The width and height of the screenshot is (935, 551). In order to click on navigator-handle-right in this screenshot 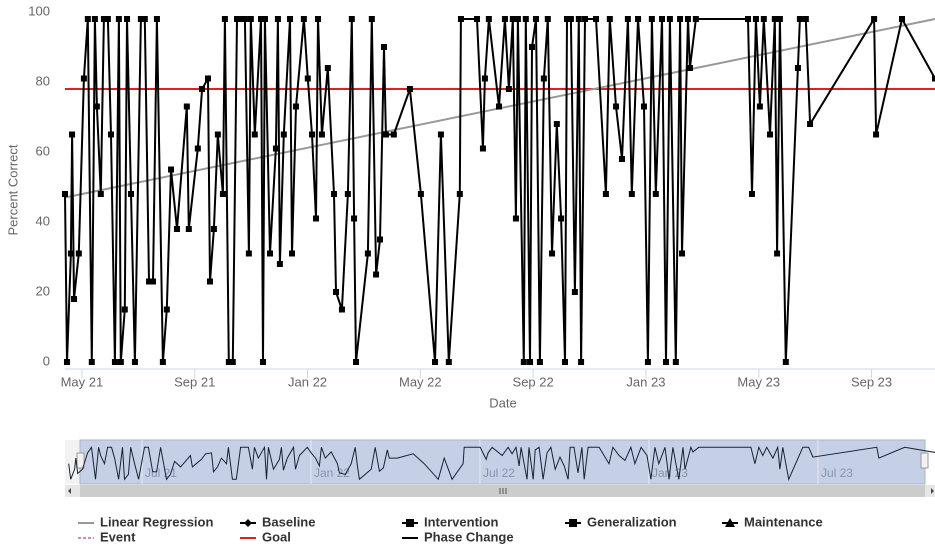, I will do `click(924, 460)`.